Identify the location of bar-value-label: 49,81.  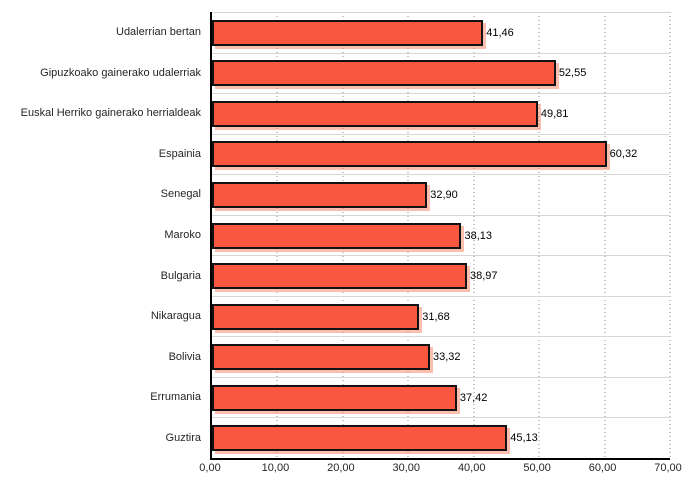
(554, 113).